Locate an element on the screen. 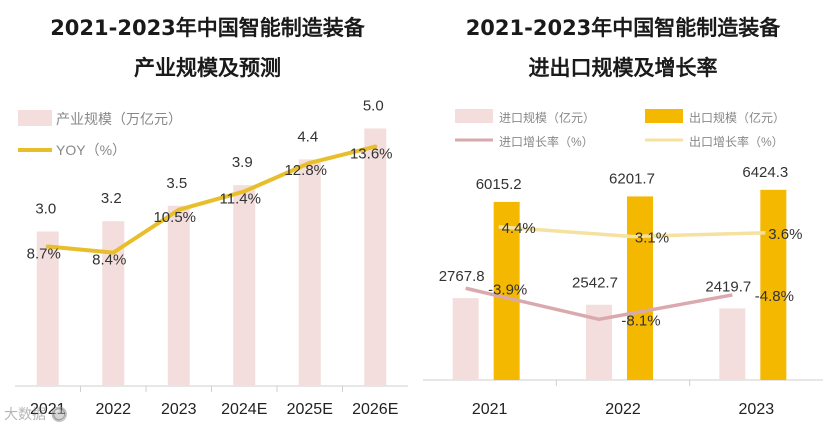 The height and width of the screenshot is (430, 831). import-value-label: 2419.7 is located at coordinates (728, 286).